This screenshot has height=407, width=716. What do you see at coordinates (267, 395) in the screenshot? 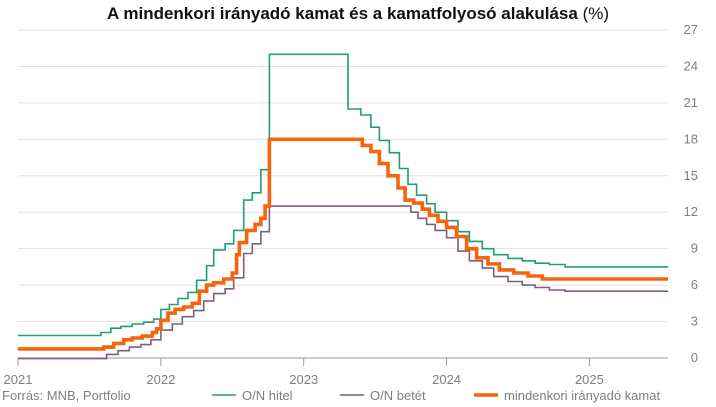
I see `legend-label-1: O/N hitel` at bounding box center [267, 395].